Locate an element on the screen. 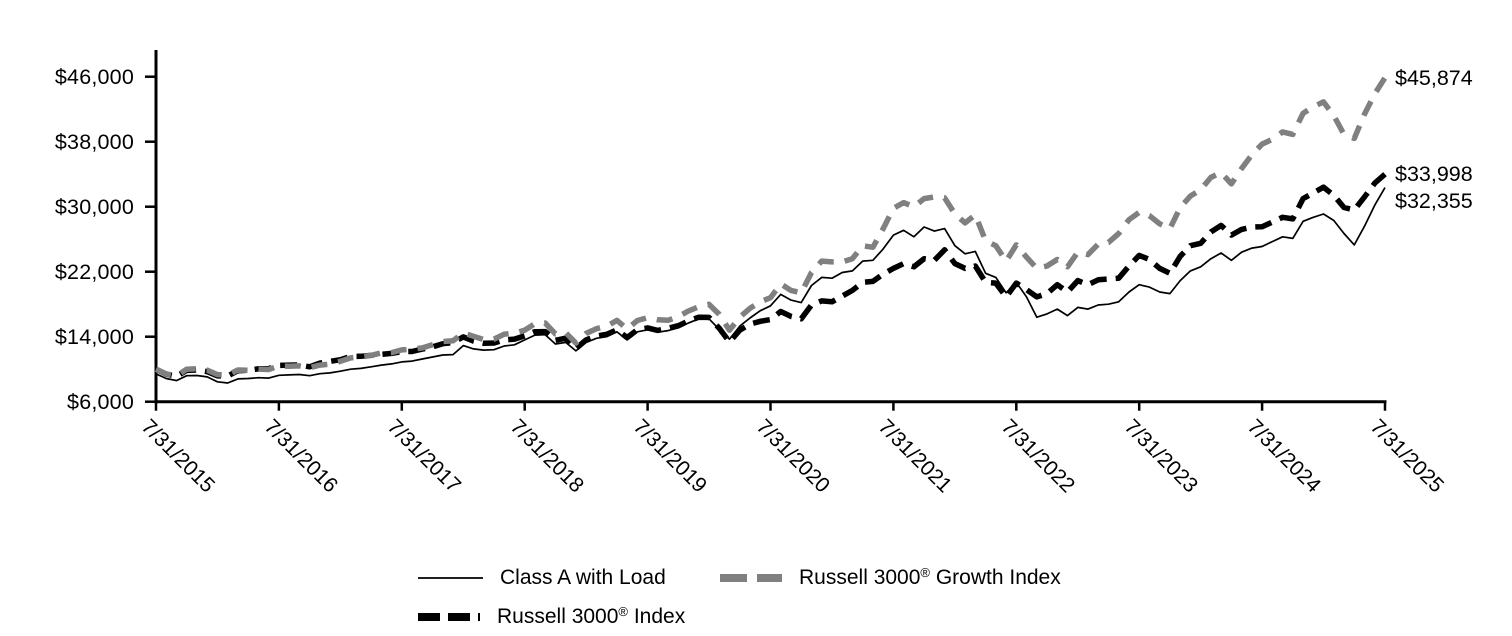 Image resolution: width=1512 pixels, height=636 pixels. y-axis-label: $30,000 is located at coordinates (94, 206).